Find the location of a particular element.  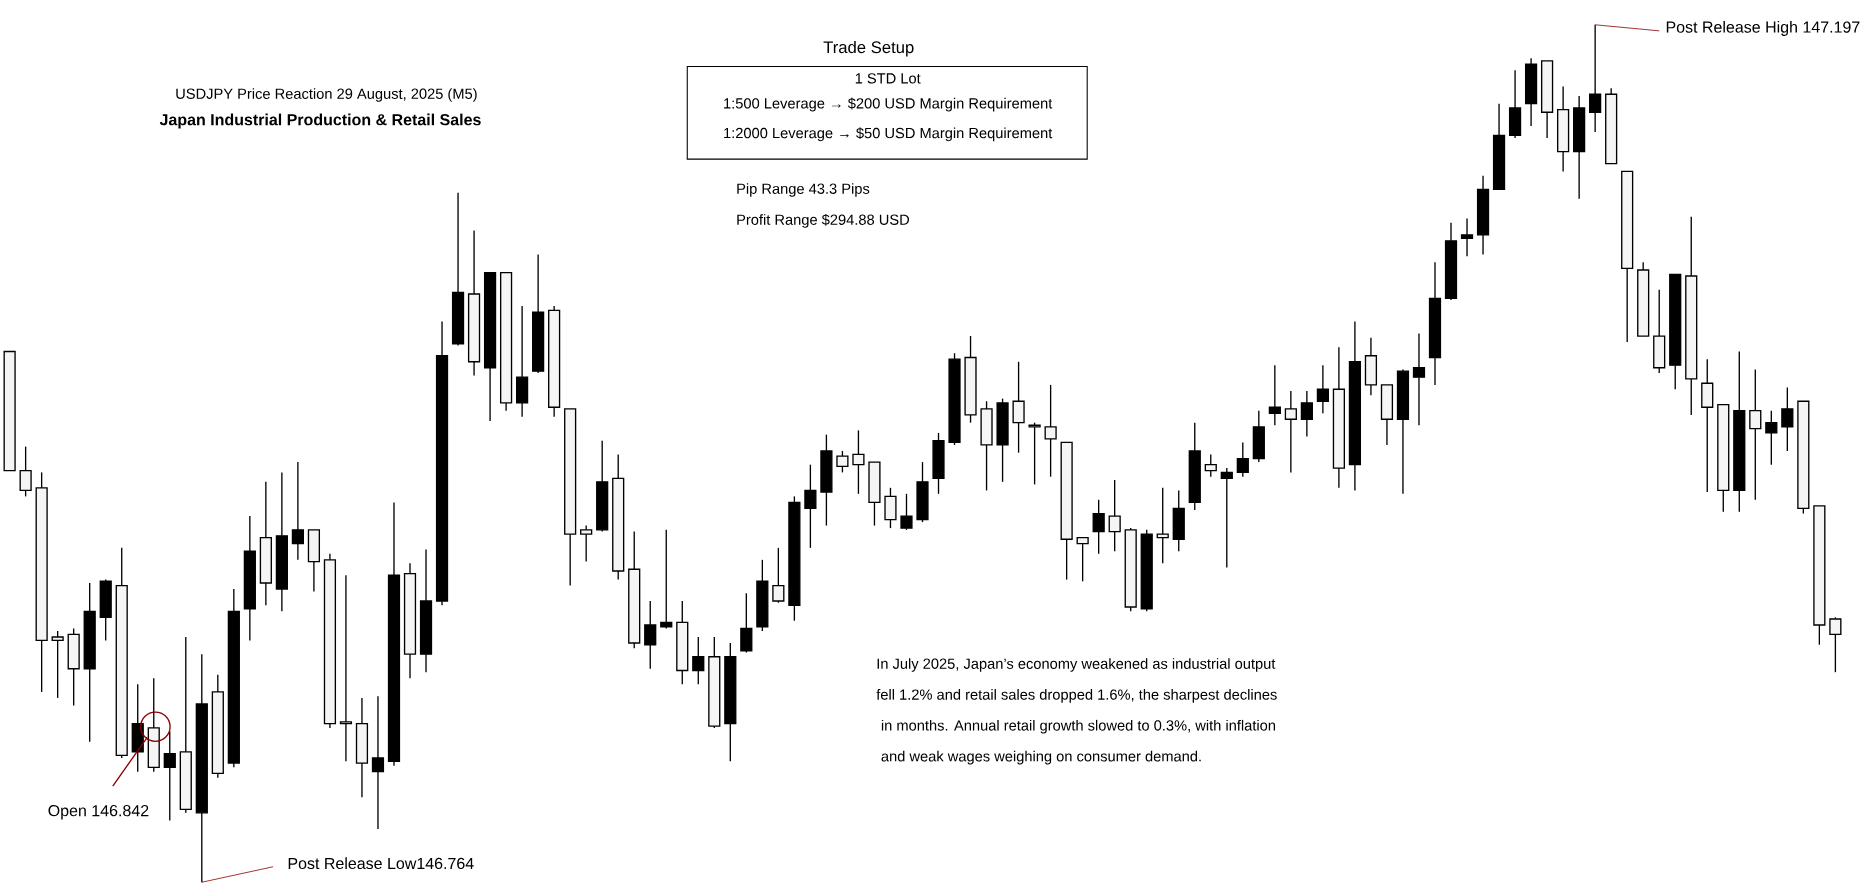

text: Japan Industrial Production & Retail Sales is located at coordinates (320, 121).